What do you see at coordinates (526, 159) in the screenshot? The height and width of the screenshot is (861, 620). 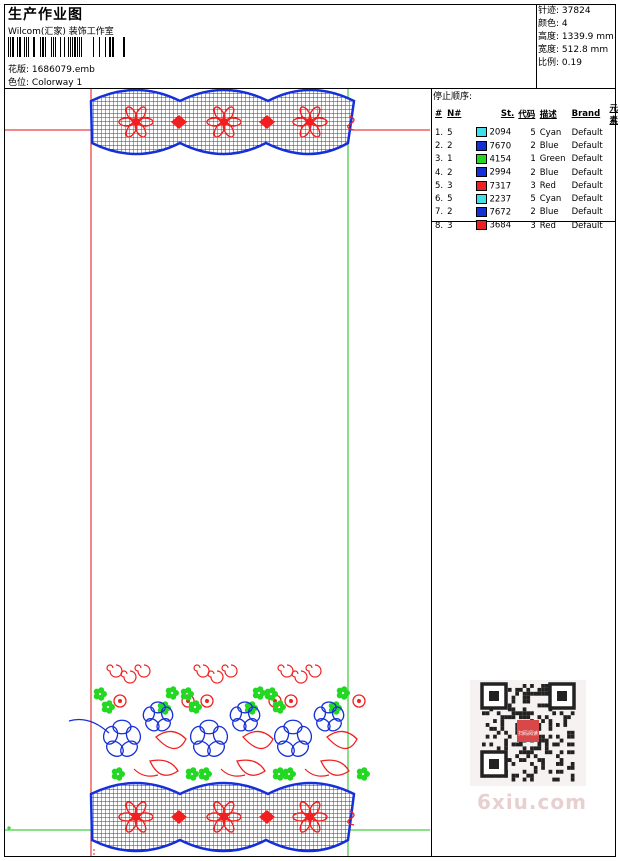 I see `color-row: 3. 1 4154 1 Green Default` at bounding box center [526, 159].